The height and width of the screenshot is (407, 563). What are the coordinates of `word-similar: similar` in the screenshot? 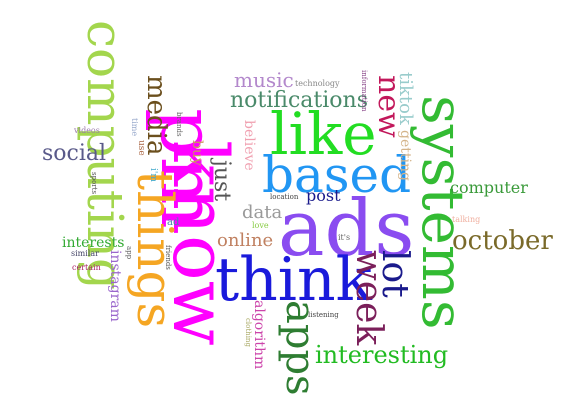 It's located at (85, 253).